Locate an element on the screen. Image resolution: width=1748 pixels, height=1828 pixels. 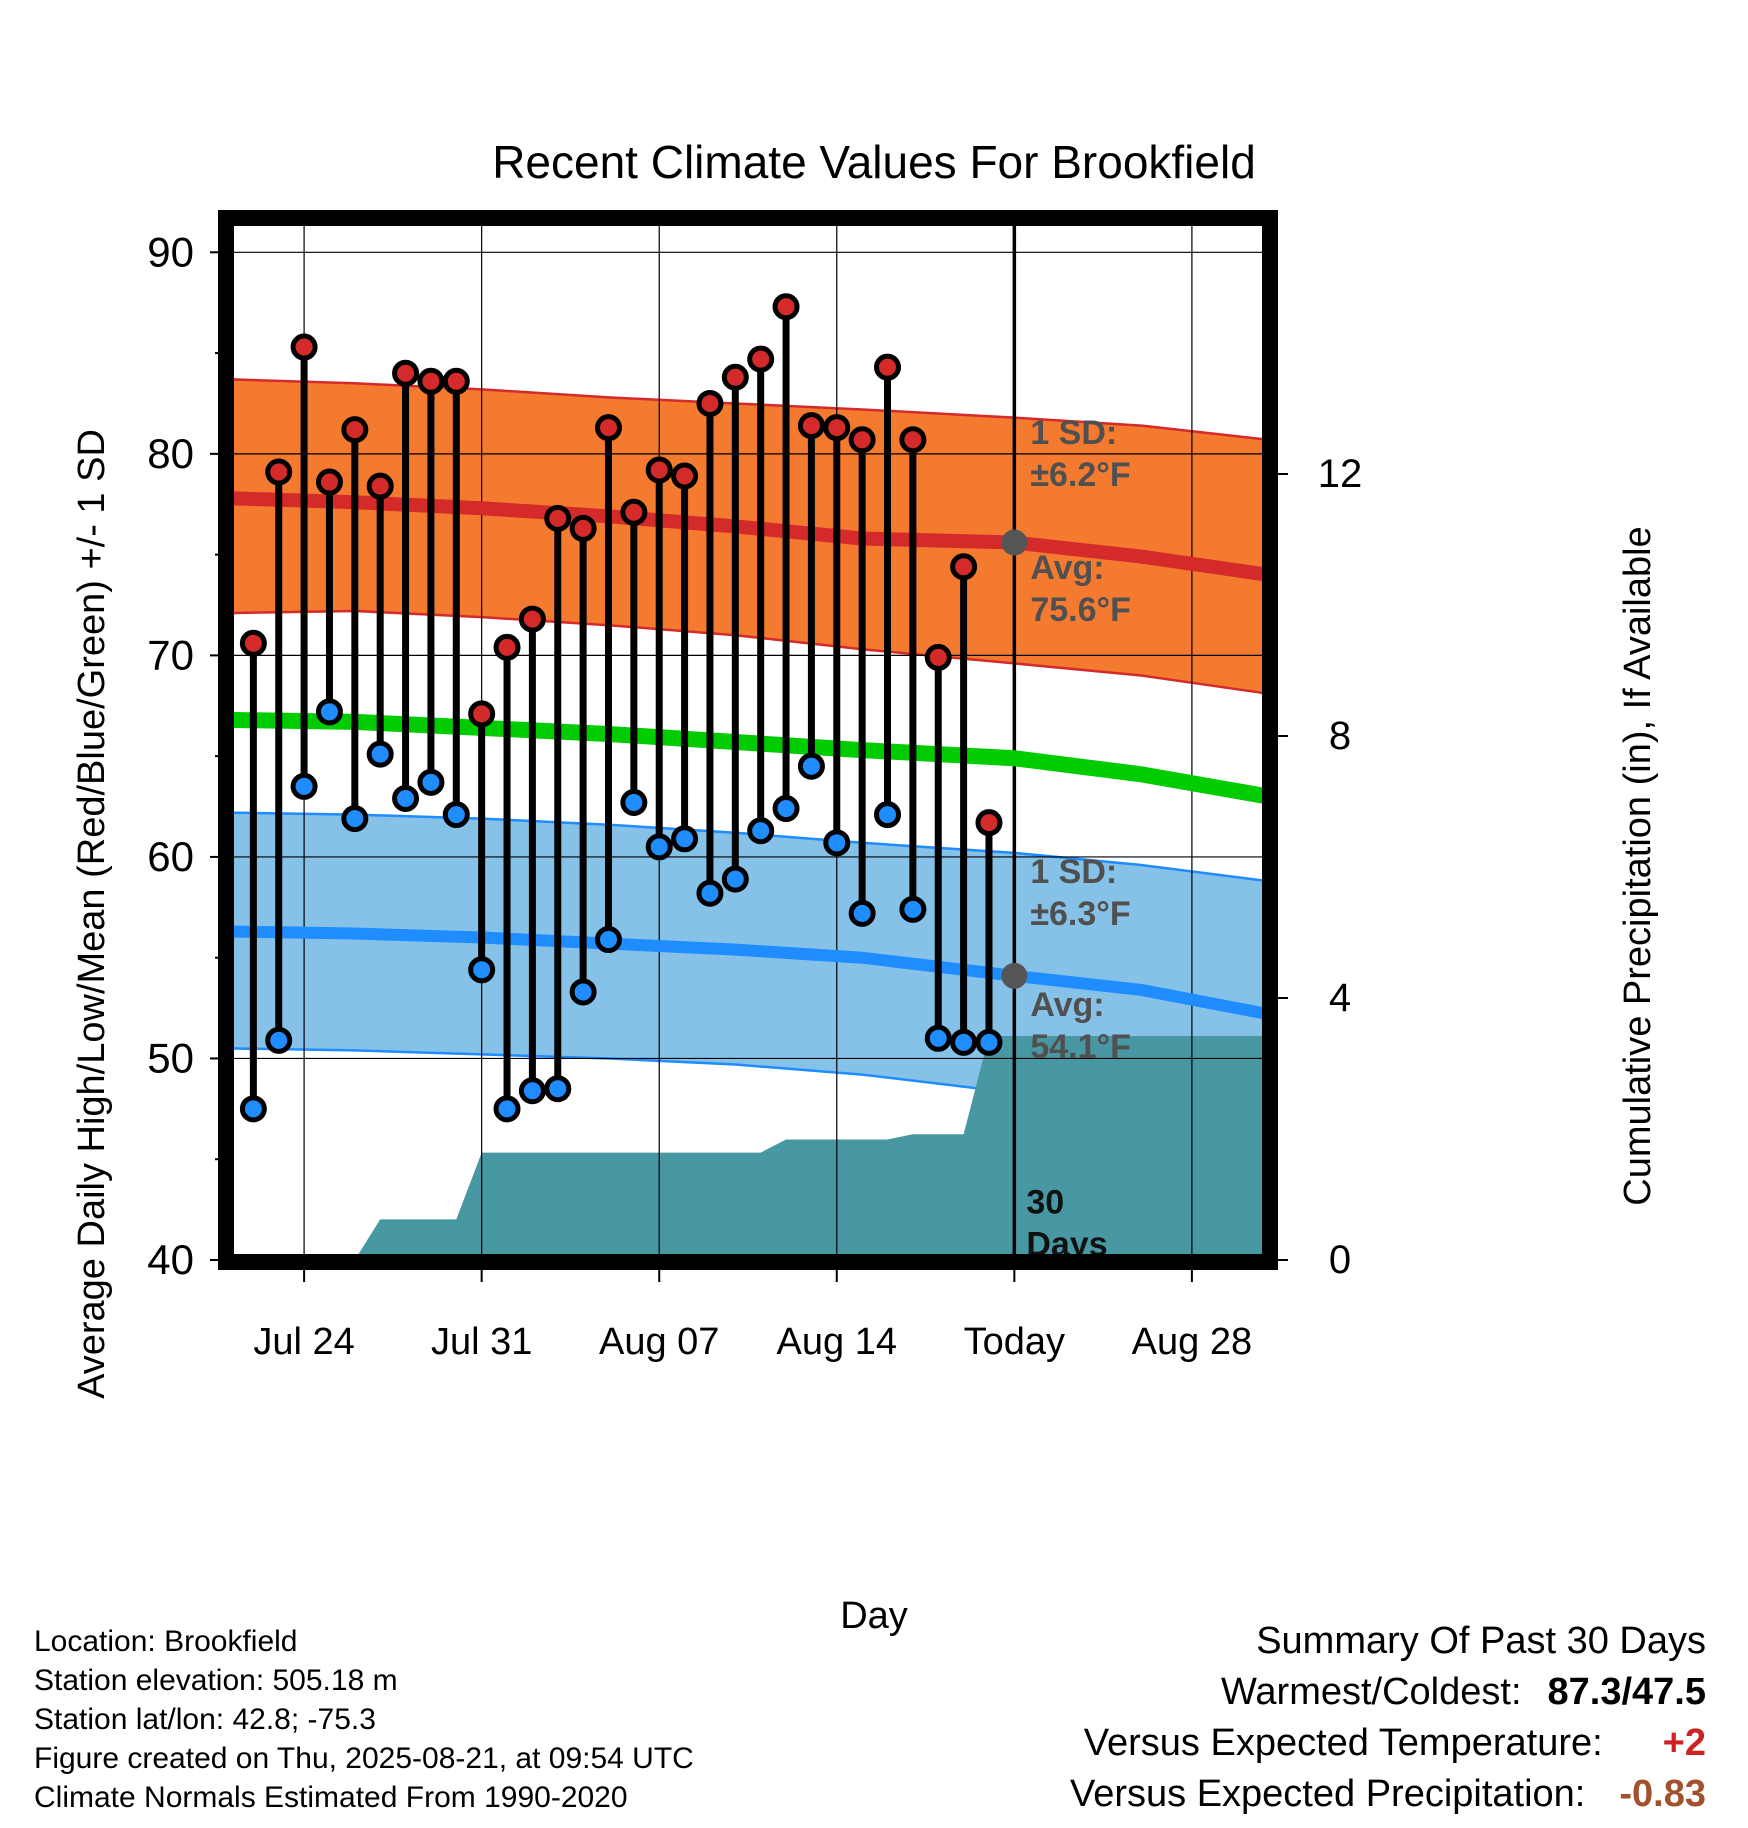
y-tick-label-right: 0 is located at coordinates (1340, 1260).